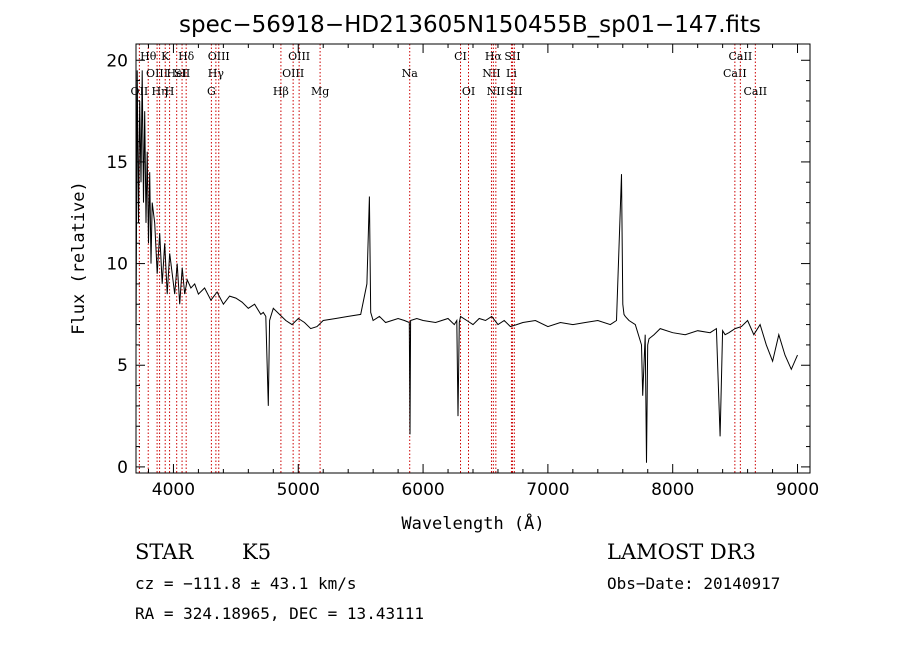 This screenshot has height=649, width=900. I want to click on y-tick-label-1: 5, so click(122, 366).